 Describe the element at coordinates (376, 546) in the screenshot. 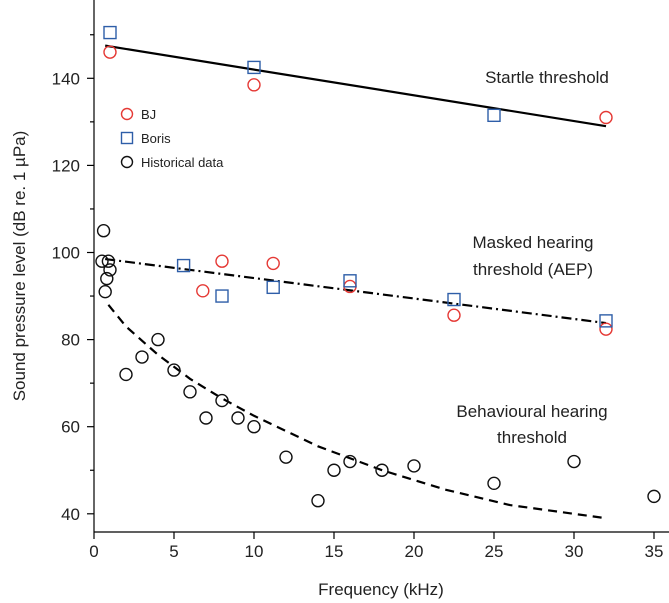

I see `x-ticks: 0 5 10 15 20 25 30 35` at that location.